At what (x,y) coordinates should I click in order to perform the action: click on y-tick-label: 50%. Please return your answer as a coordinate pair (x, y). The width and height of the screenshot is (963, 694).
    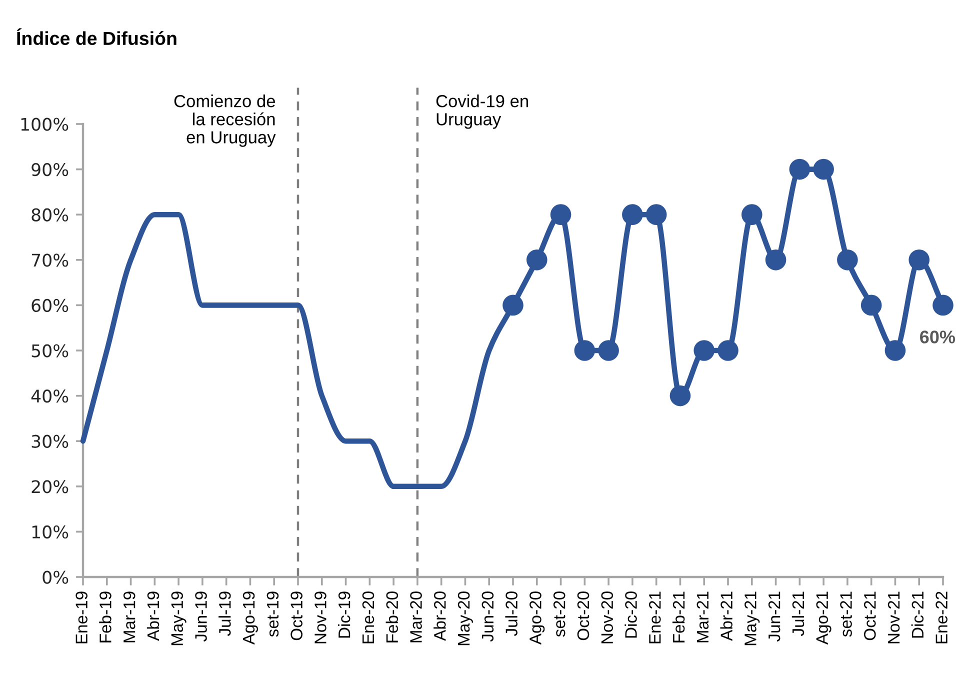
    Looking at the image, I should click on (50, 351).